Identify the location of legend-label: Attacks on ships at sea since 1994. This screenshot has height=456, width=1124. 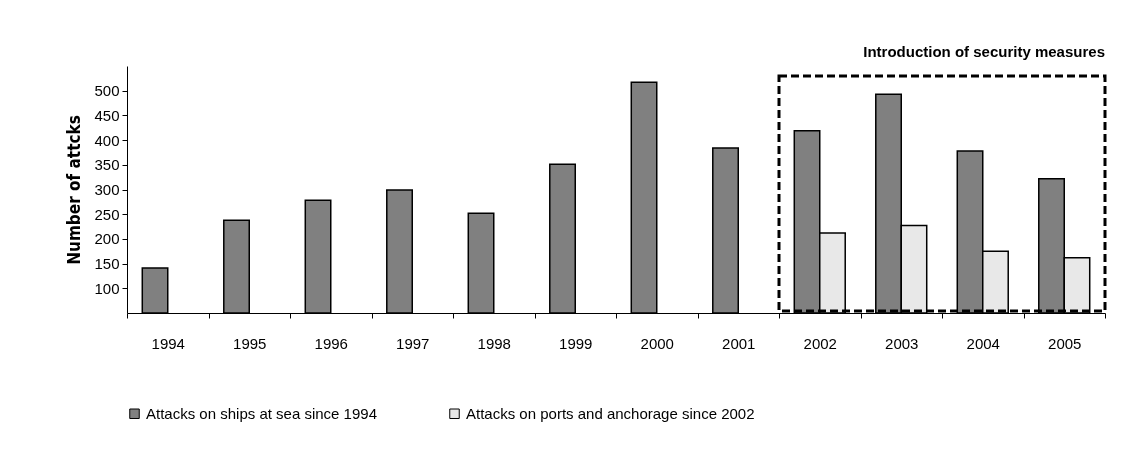
(261, 413).